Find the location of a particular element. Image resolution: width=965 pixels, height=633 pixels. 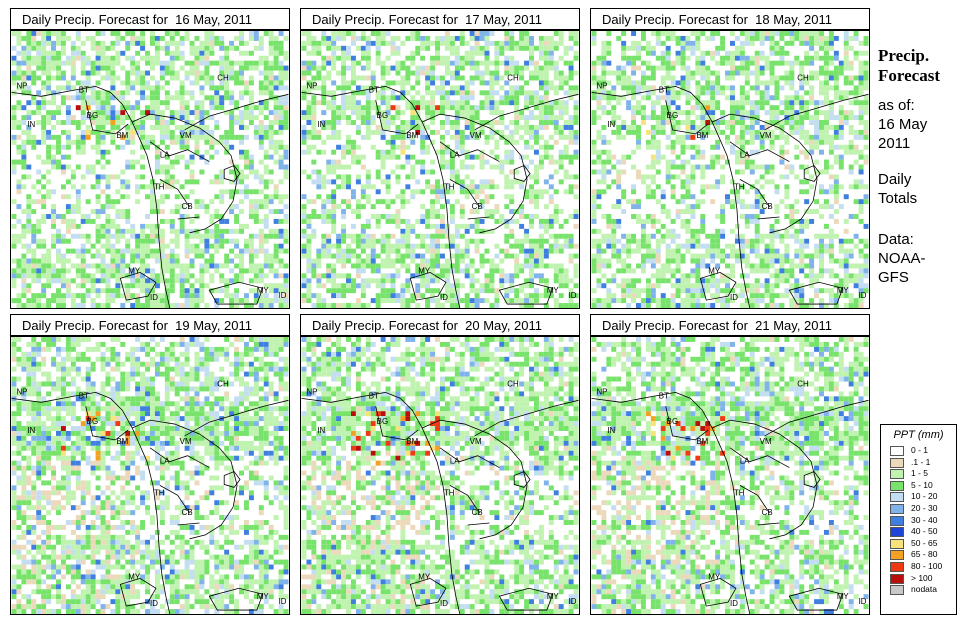

legend-item: 1 - 5 is located at coordinates (918, 474).